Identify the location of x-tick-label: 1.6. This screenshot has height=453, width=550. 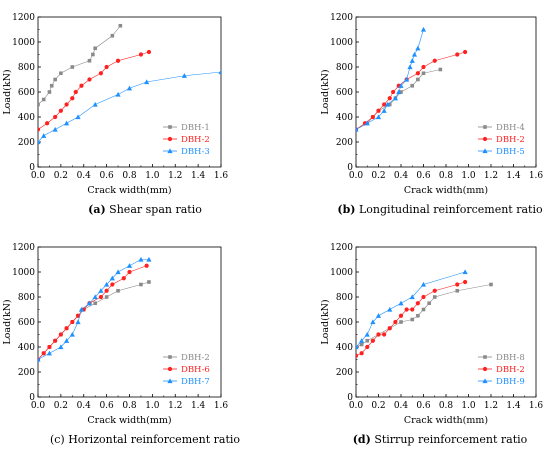
(221, 176).